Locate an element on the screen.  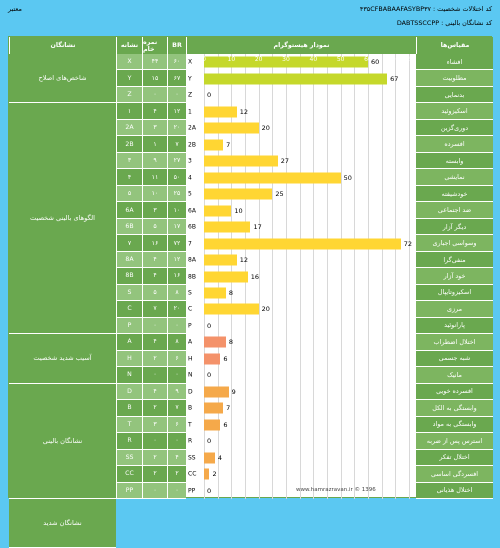
raw-score-cell: ۱۱ is located at coordinates (154, 177).